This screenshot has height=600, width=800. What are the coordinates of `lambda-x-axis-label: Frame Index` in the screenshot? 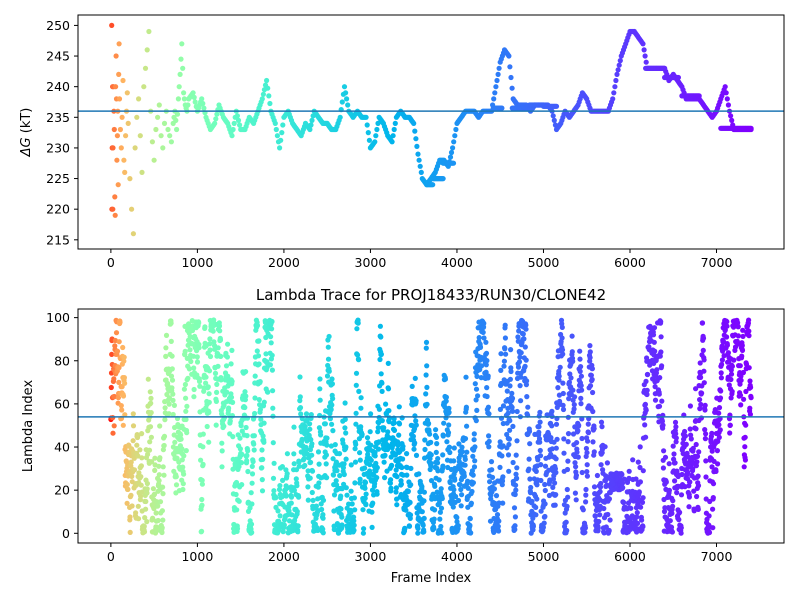 It's located at (431, 578).